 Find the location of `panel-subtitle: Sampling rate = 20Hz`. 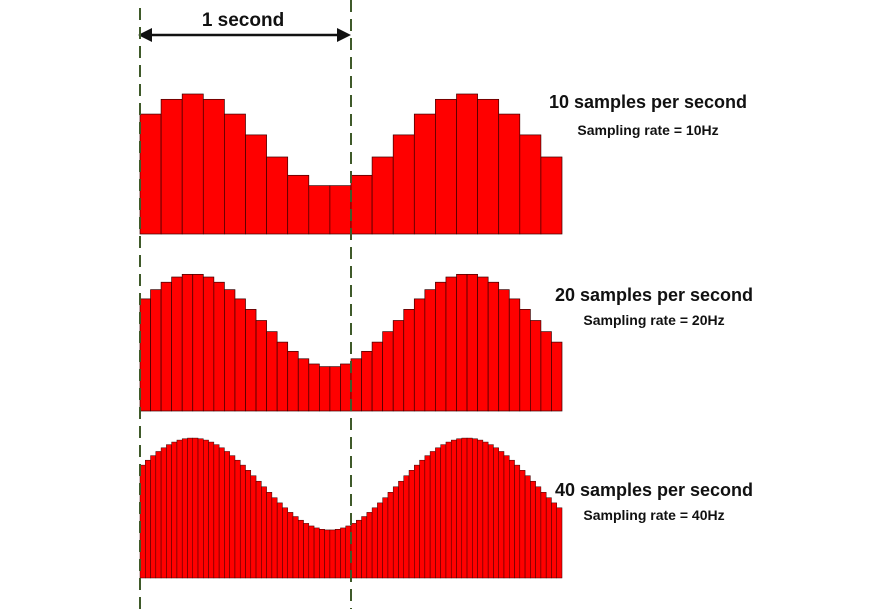

panel-subtitle: Sampling rate = 20Hz is located at coordinates (653, 320).